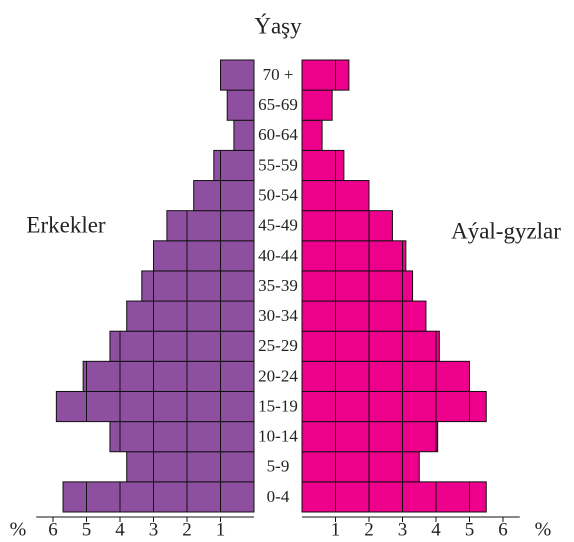 This screenshot has width=574, height=542. I want to click on age-label: 30-34, so click(278, 315).